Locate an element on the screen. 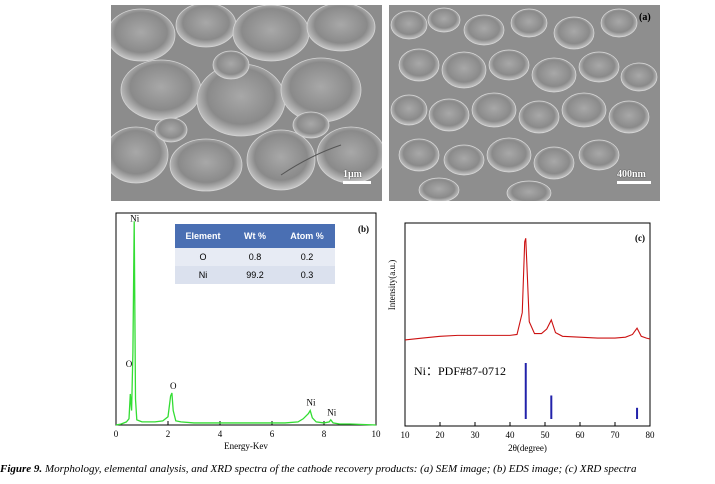 Image resolution: width=715 pixels, height=484 pixels. eds-header-wt: Wt % is located at coordinates (255, 236).